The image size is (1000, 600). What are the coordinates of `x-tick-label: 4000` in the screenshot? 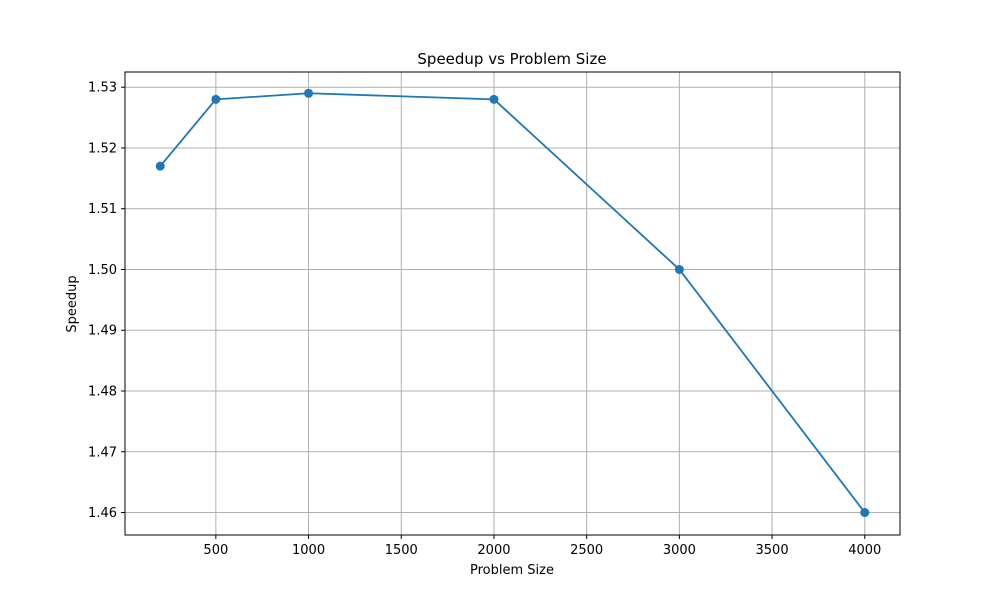 It's located at (864, 550).